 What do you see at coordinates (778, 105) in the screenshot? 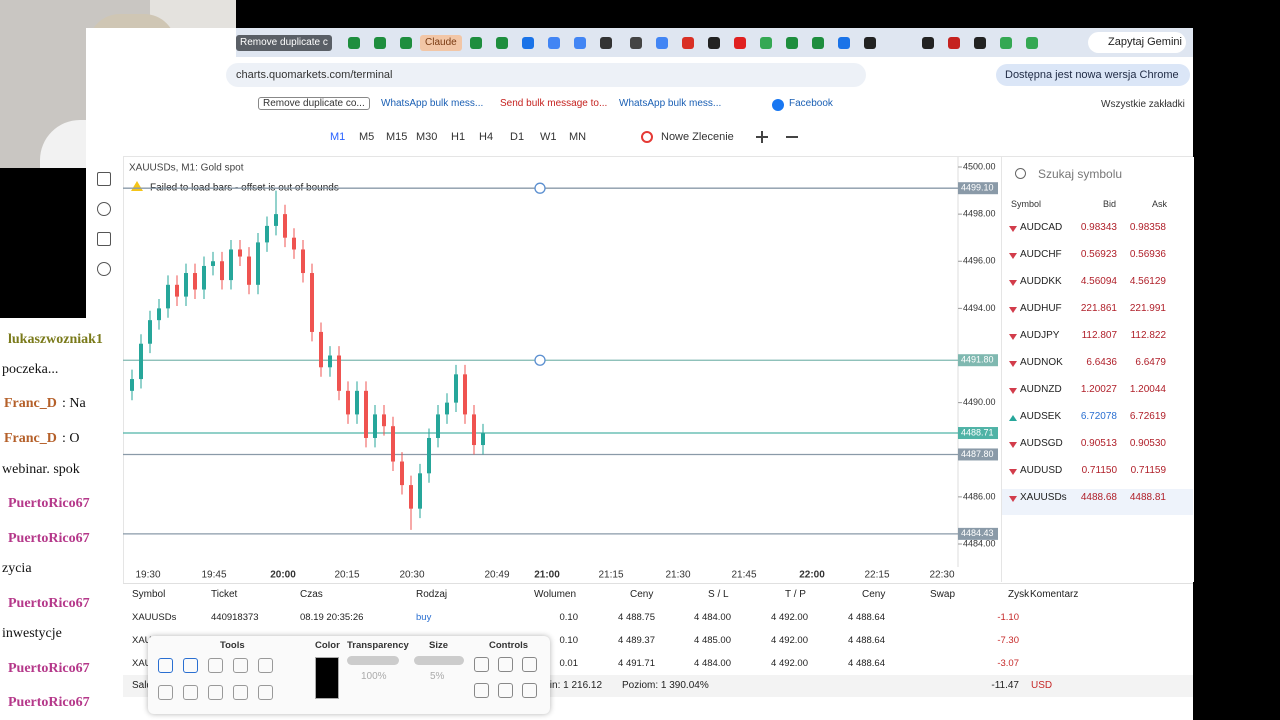
I see `facebook-icon` at bounding box center [778, 105].